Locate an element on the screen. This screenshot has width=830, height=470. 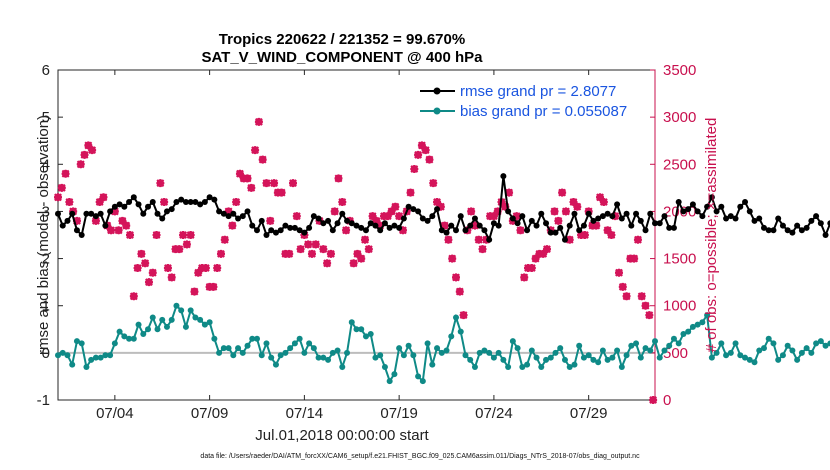
x-tick-label: 07/14 is located at coordinates (305, 413).